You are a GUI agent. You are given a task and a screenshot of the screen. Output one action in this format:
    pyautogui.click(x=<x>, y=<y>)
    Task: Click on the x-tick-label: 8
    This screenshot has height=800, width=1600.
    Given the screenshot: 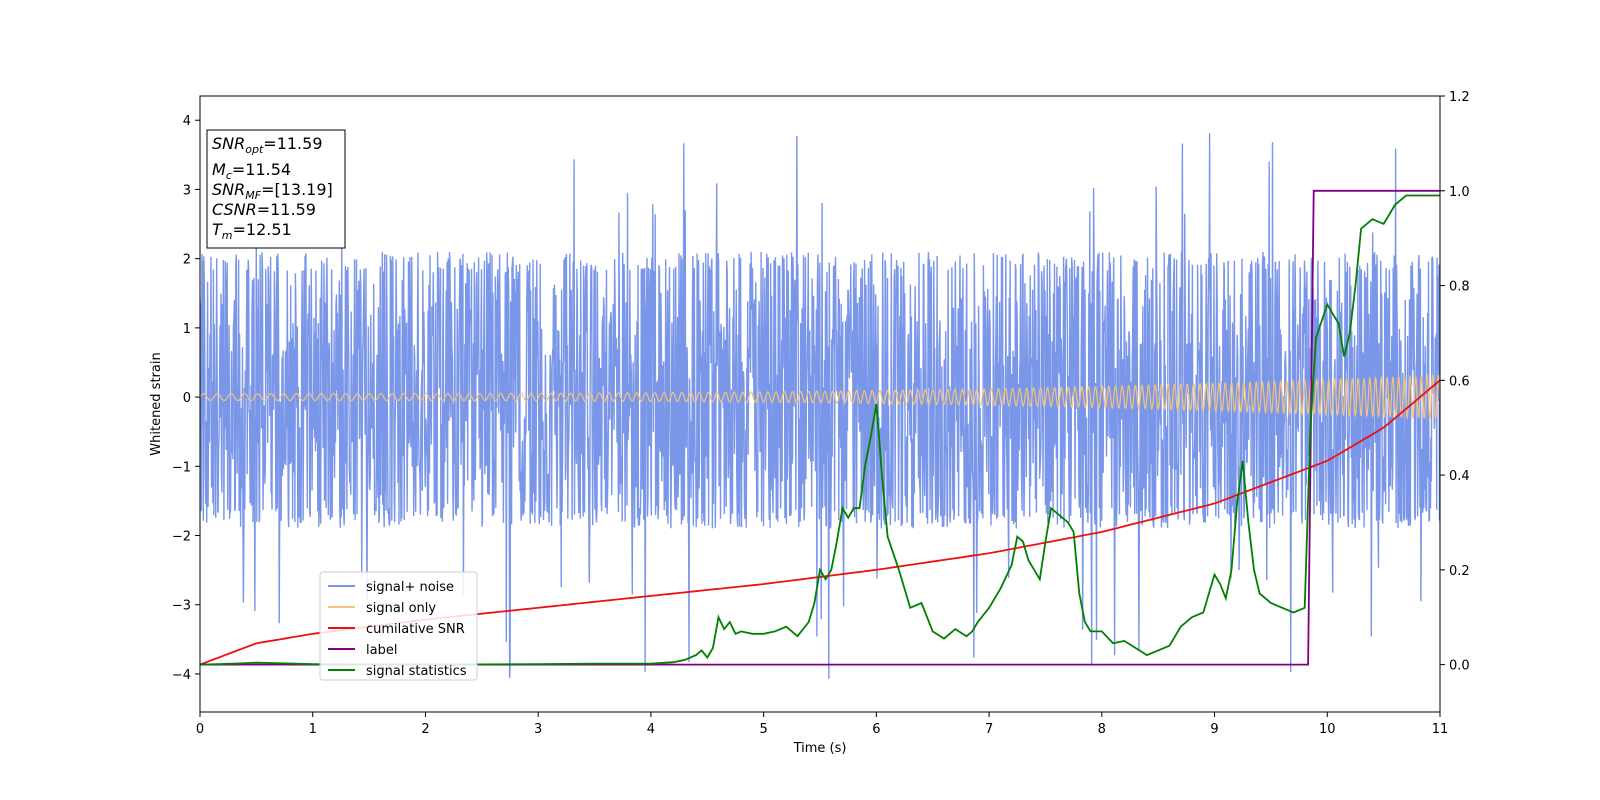 What is the action you would take?
    pyautogui.click(x=1102, y=729)
    